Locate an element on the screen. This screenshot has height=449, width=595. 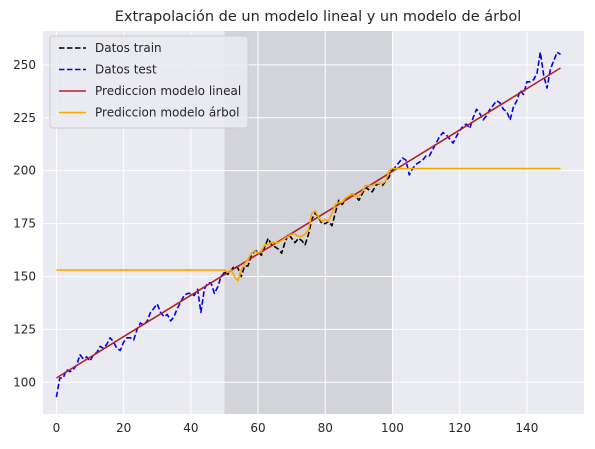
legend-label: Prediccion modelo árbol is located at coordinates (167, 113).